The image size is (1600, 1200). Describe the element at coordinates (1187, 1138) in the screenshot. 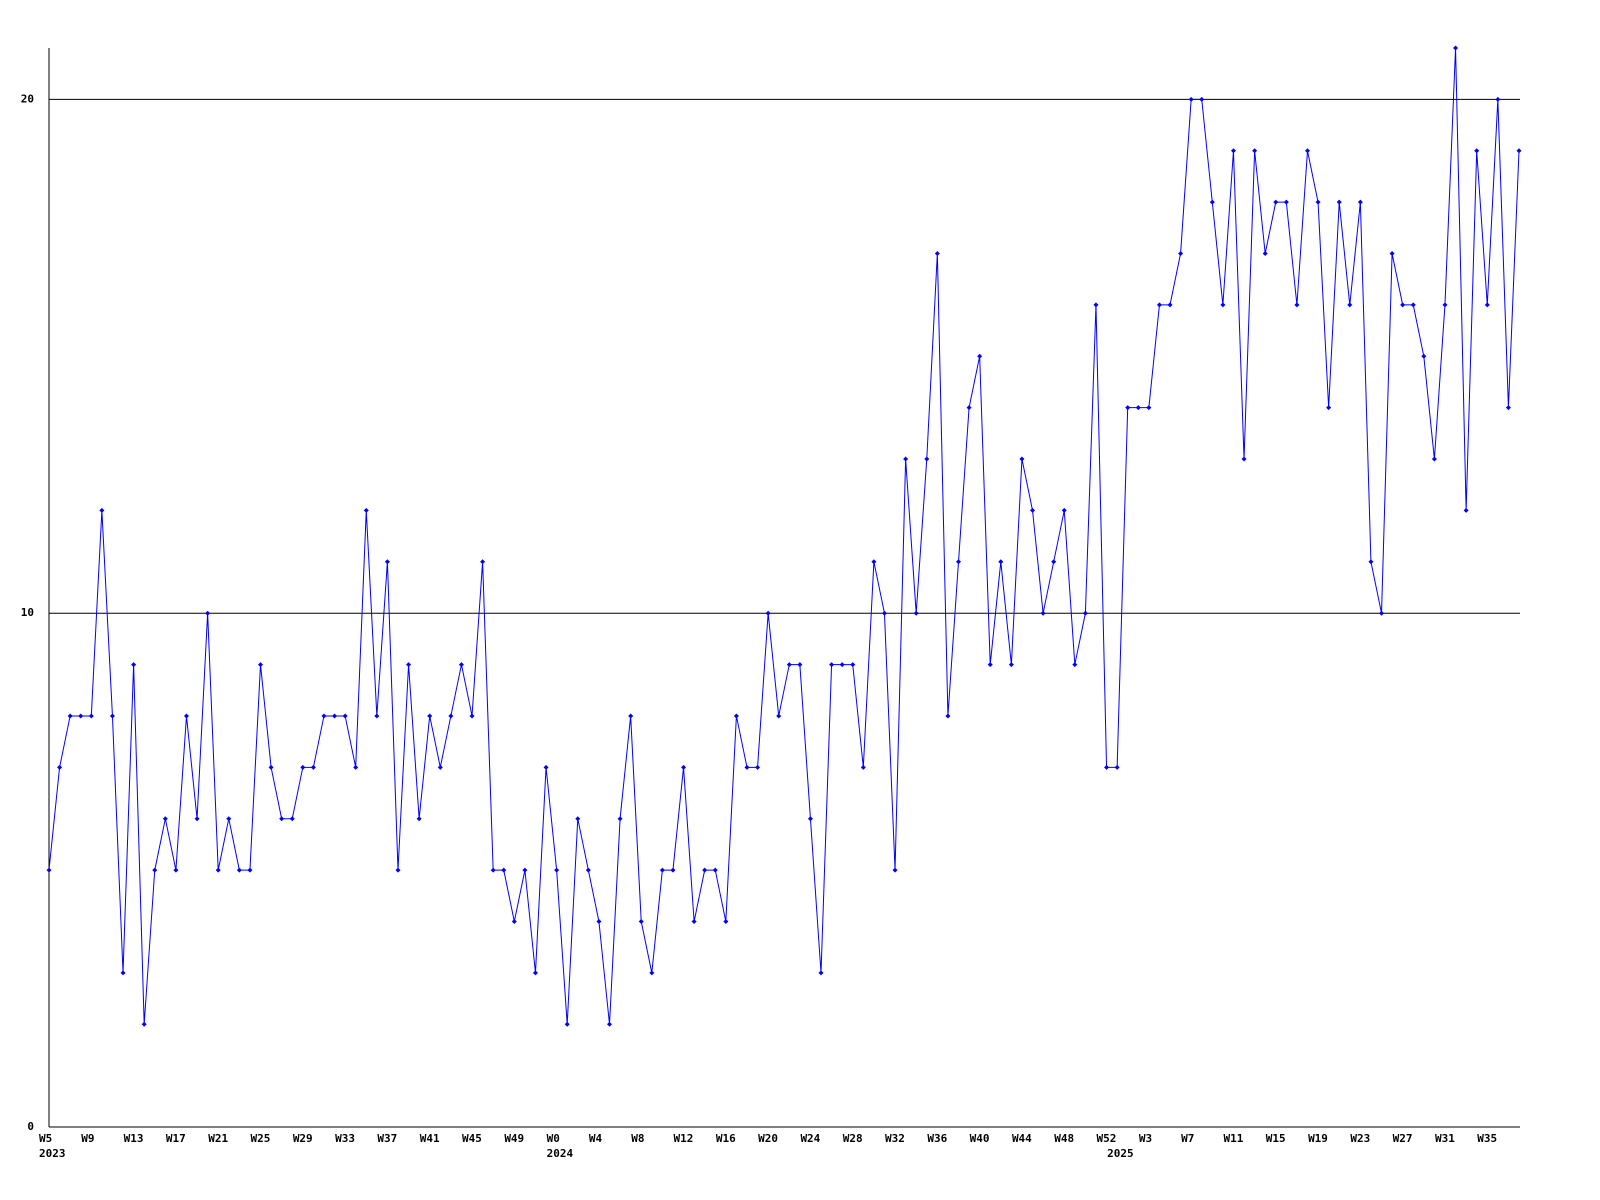

I see `x-tick-label: W7` at that location.